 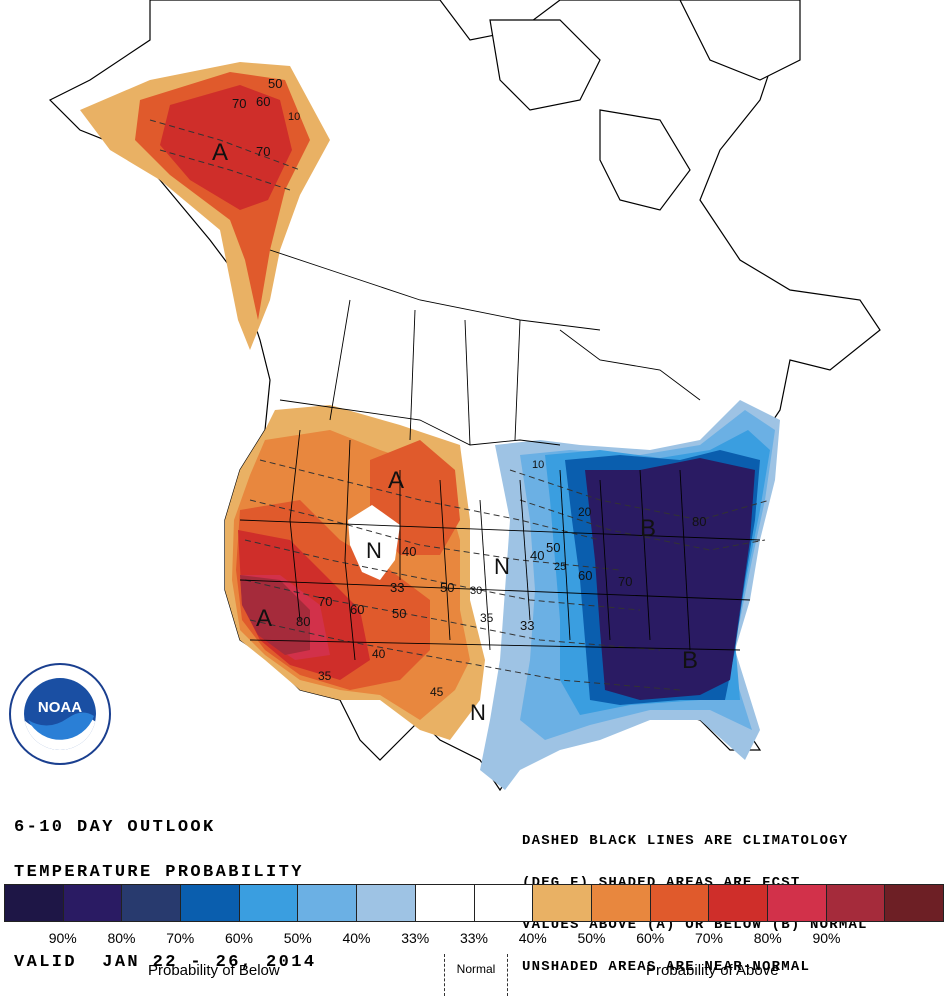 What do you see at coordinates (476, 591) in the screenshot?
I see `rockies-contour-30: 30` at bounding box center [476, 591].